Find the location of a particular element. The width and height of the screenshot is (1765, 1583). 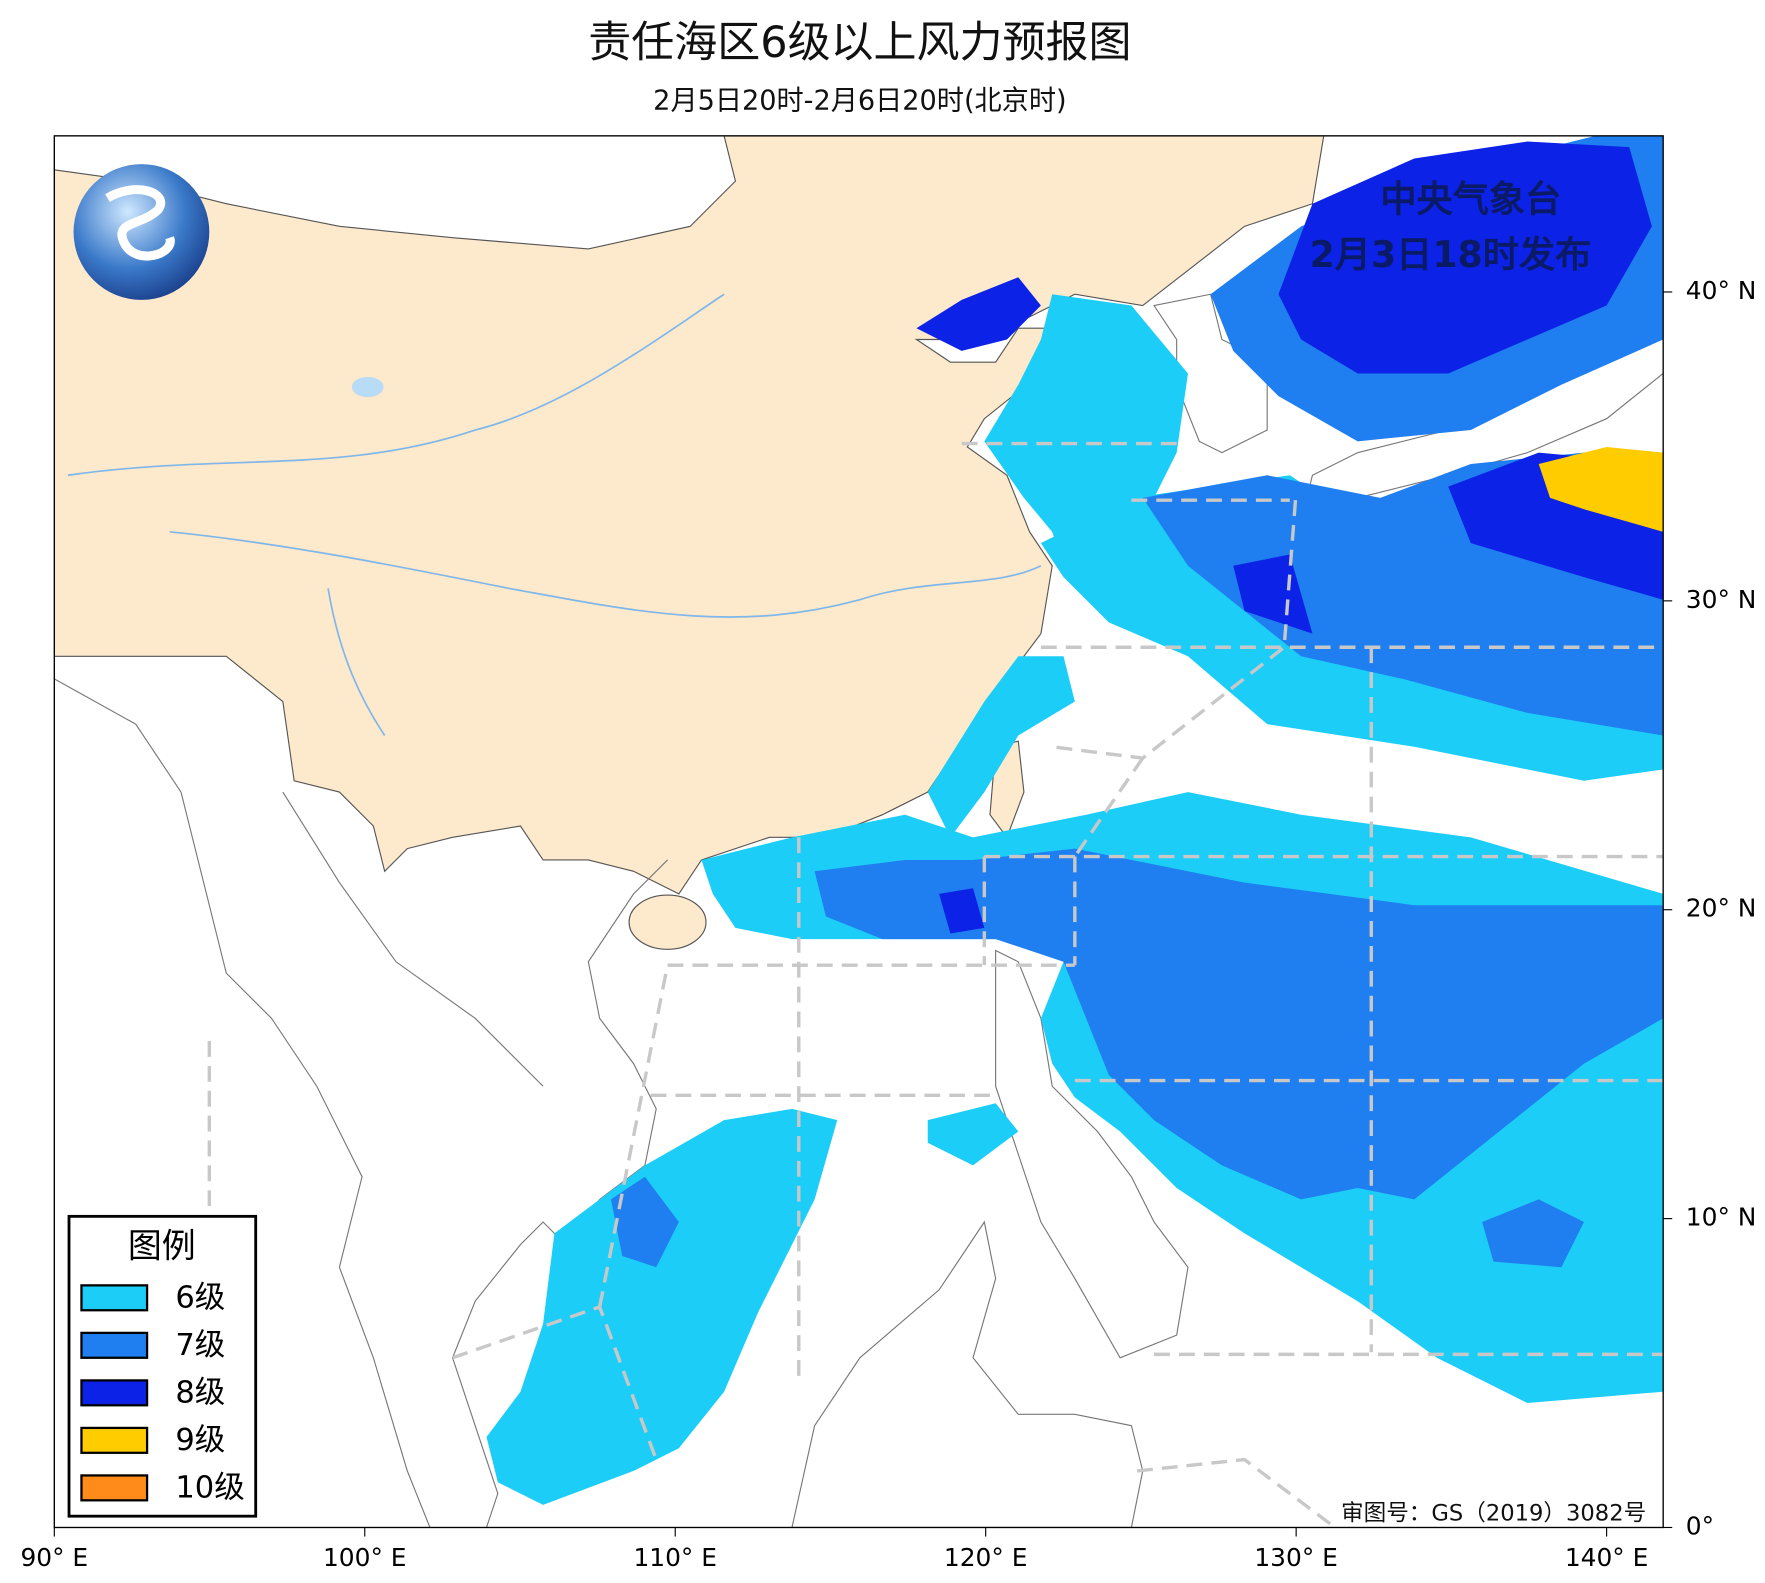

lon-tick-label: 100° E is located at coordinates (365, 1557).